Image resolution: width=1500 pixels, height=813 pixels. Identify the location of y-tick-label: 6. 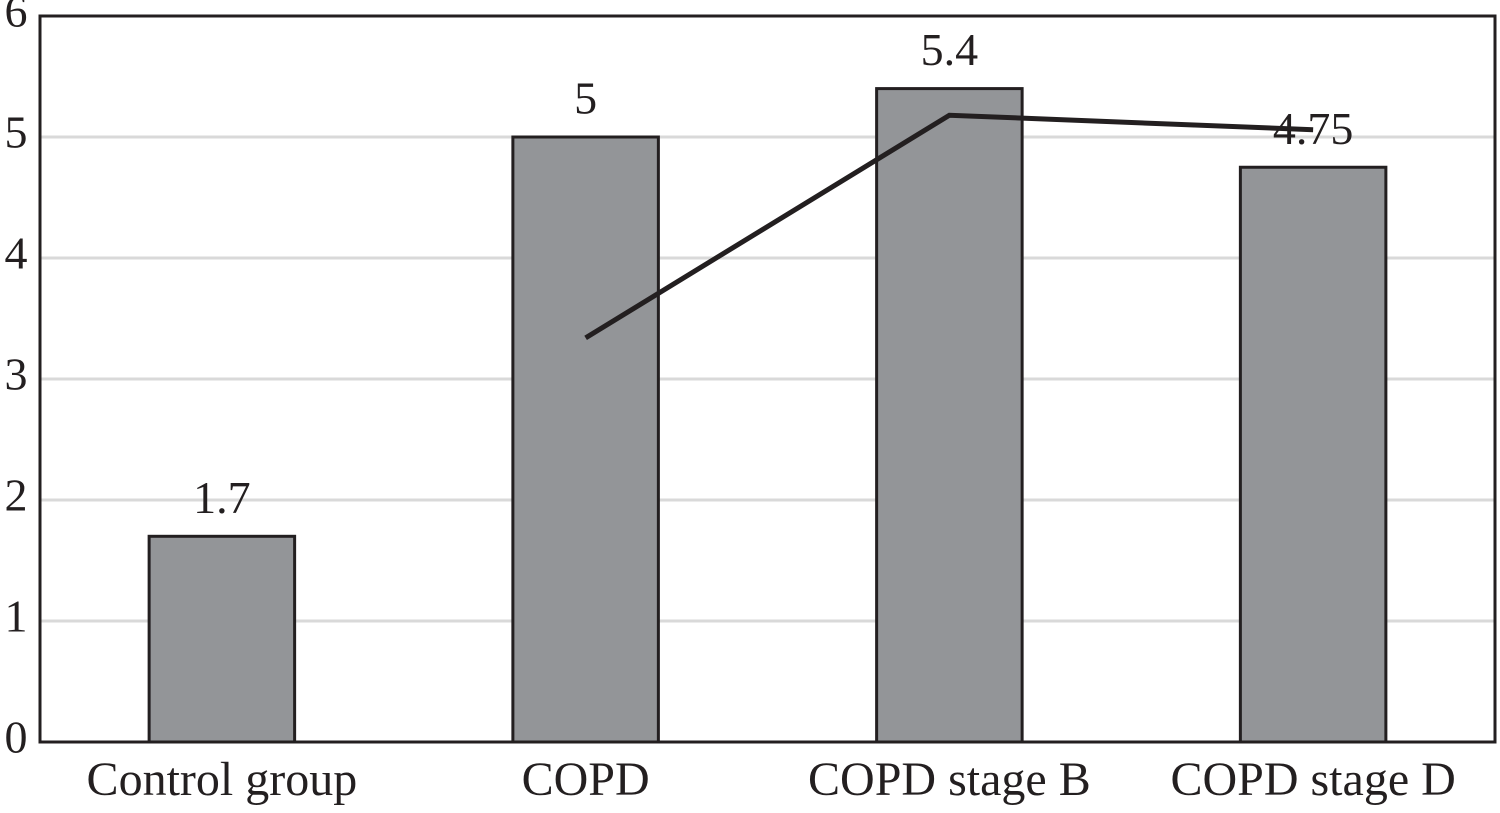
(16, 18).